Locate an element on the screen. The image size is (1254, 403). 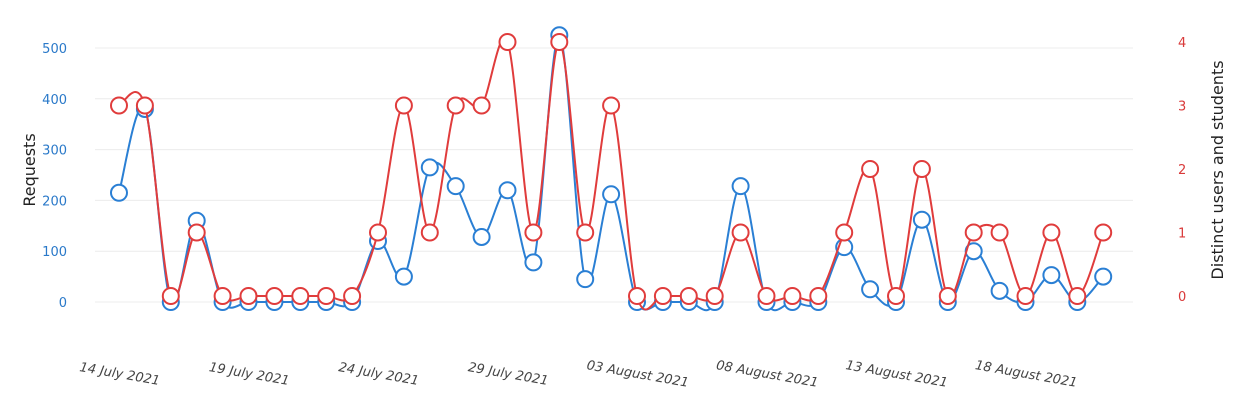
x-tick-label: 18 August 2021 is located at coordinates (1026, 374).